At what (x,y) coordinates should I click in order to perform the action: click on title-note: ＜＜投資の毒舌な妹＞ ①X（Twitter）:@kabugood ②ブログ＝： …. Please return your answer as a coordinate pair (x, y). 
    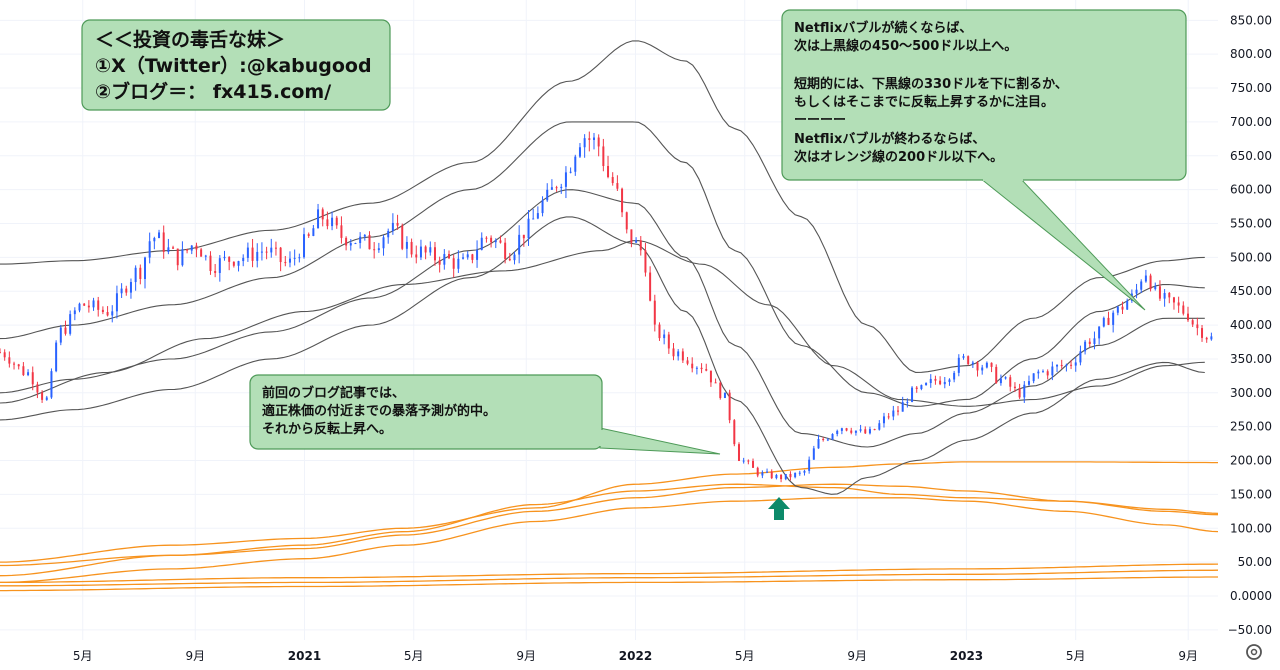
    Looking at the image, I should click on (236, 65).